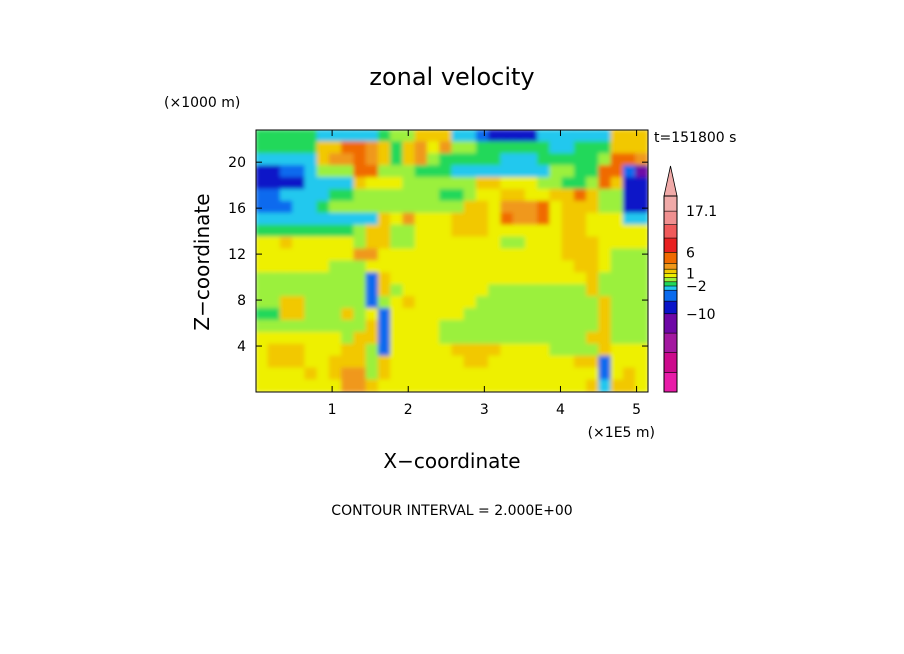 The height and width of the screenshot is (654, 904). What do you see at coordinates (701, 315) in the screenshot?
I see `colorbar-label: −10` at bounding box center [701, 315].